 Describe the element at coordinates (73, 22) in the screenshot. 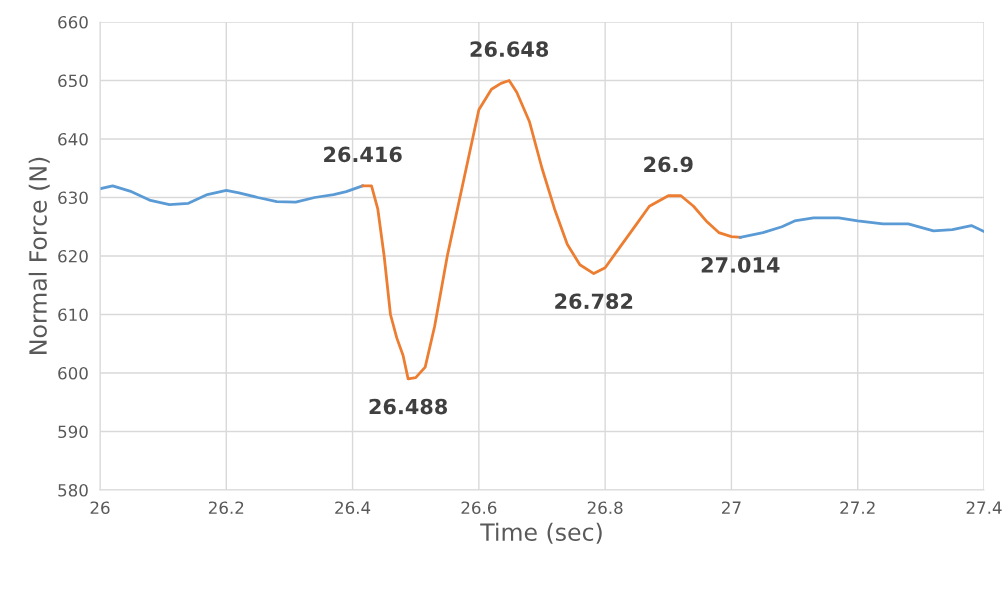

I see `y-tick-label: 660` at that location.